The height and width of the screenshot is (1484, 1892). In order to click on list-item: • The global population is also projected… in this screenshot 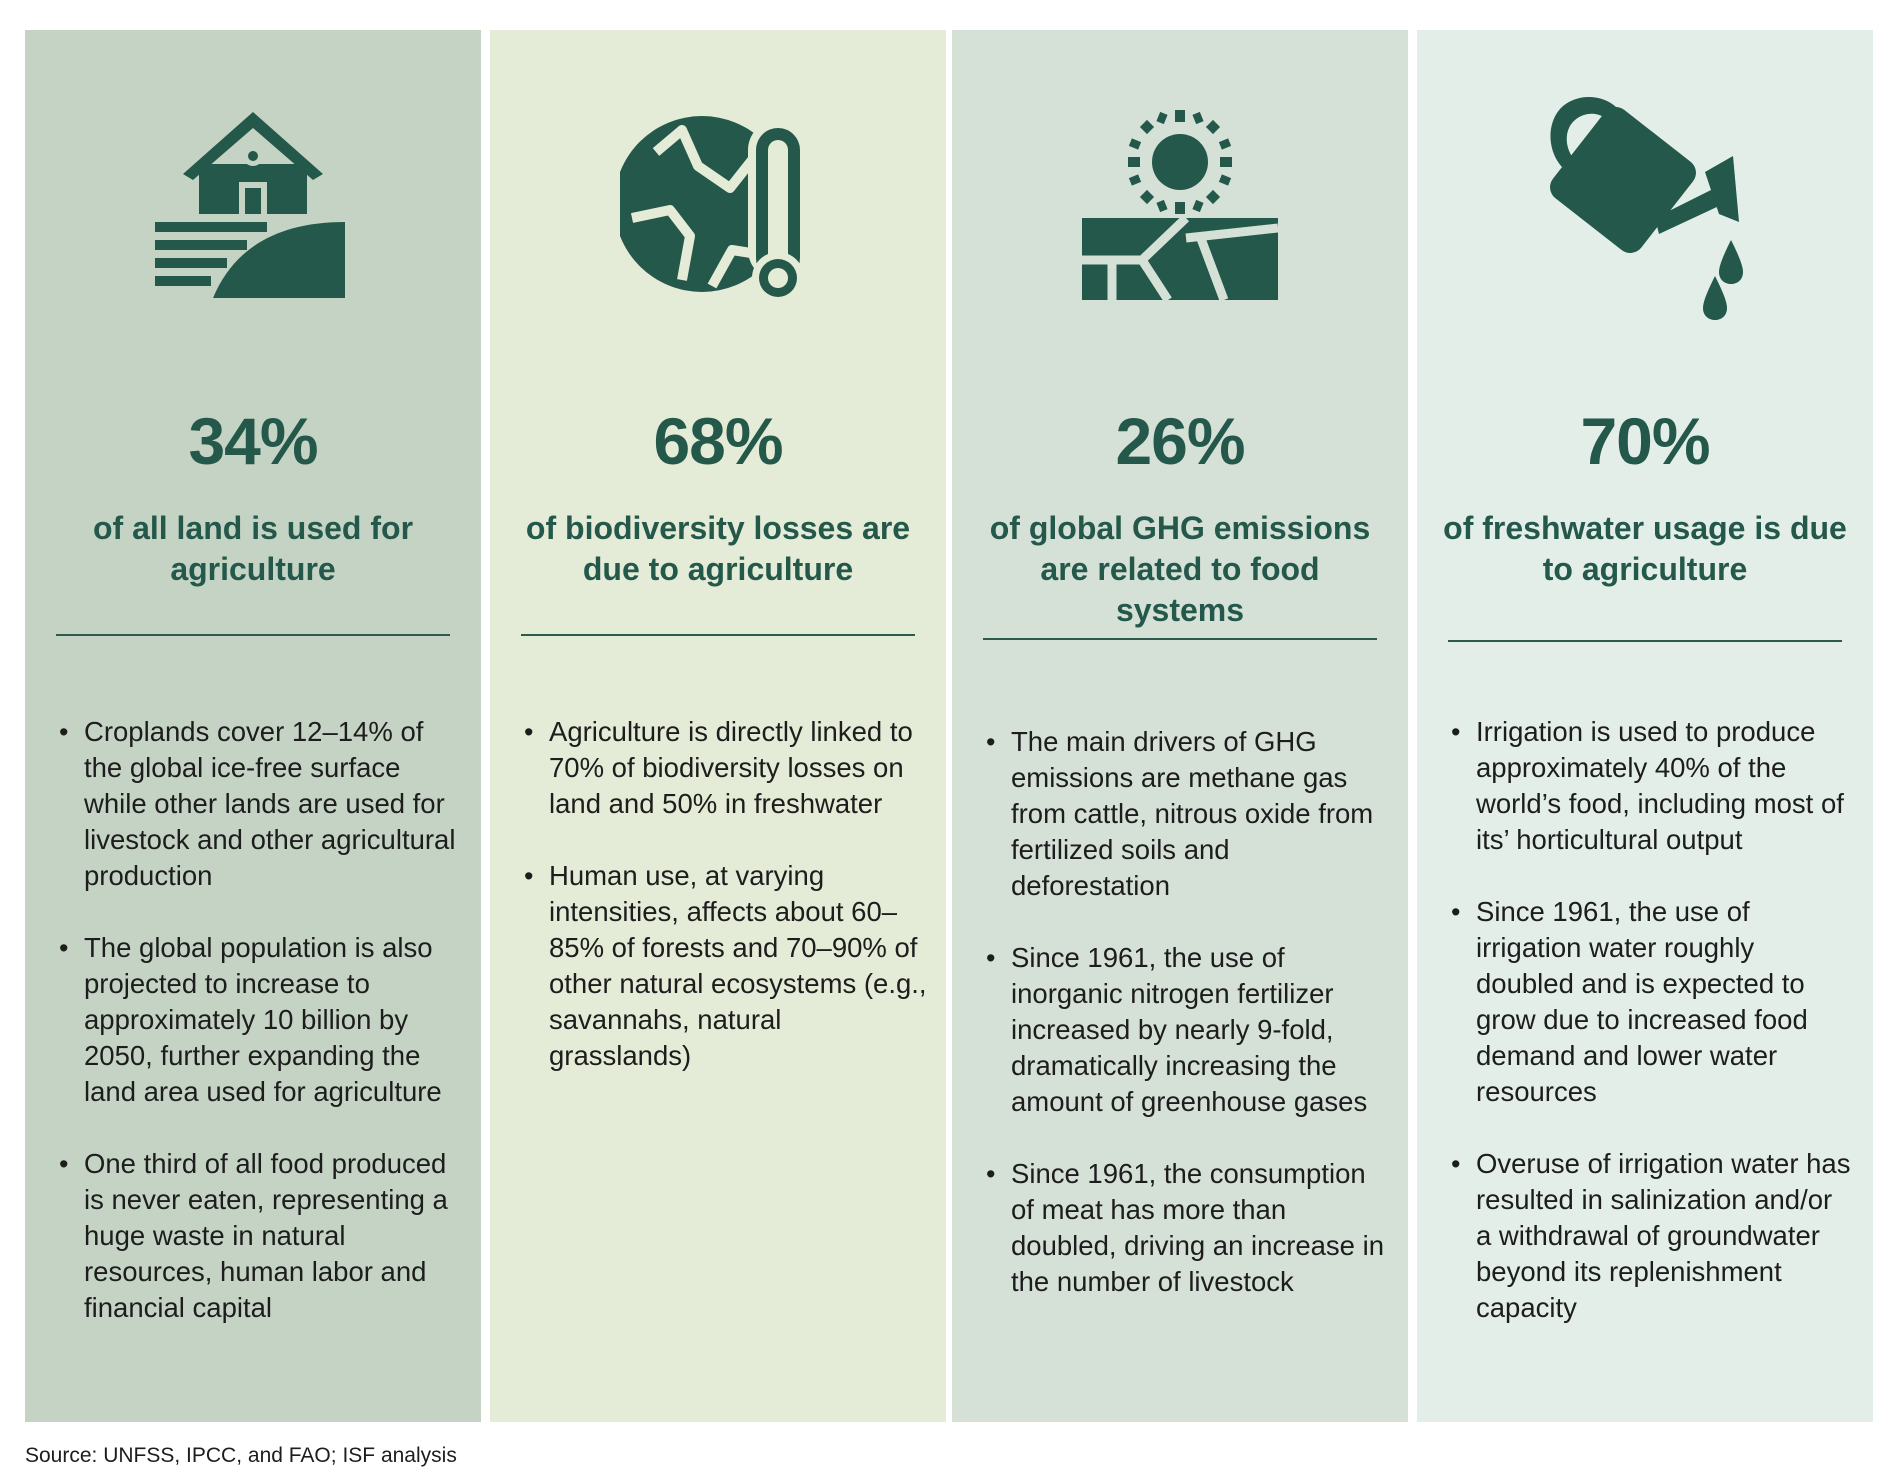, I will do `click(250, 1019)`.